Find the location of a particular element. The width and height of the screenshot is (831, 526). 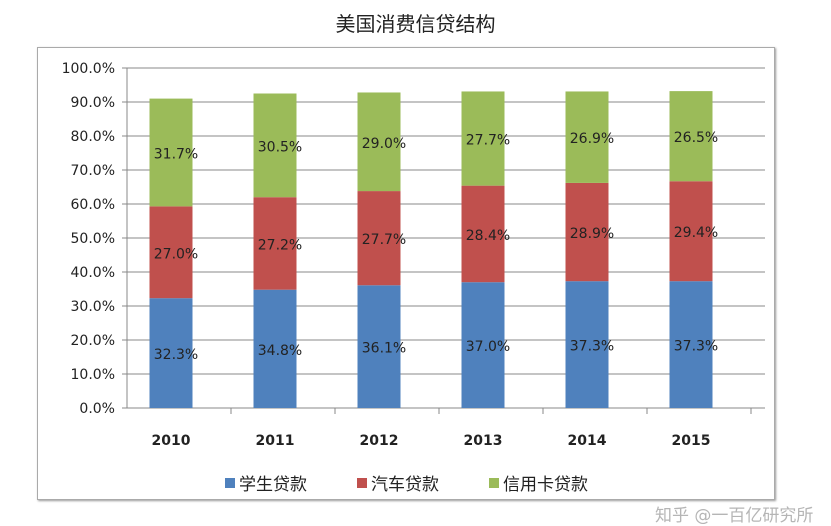

y-tick-label: 10.0% is located at coordinates (93, 375).